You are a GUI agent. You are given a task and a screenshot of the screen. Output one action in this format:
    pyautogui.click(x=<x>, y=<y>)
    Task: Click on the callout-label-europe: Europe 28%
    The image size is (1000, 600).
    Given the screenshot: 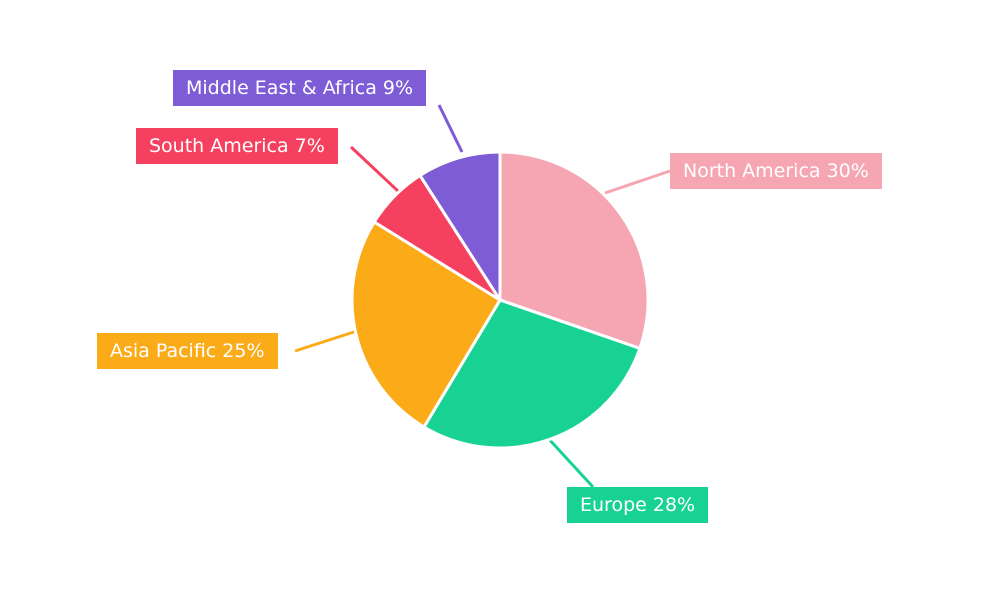 What is the action you would take?
    pyautogui.click(x=638, y=505)
    